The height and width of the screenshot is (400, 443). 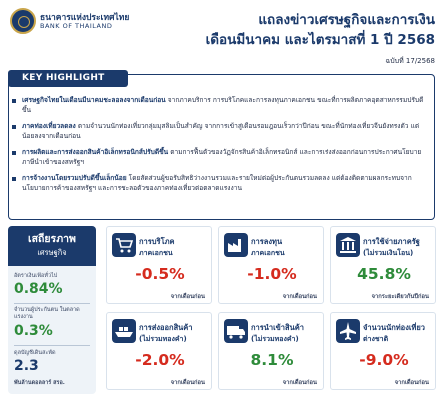 What do you see at coordinates (236, 245) in the screenshot?
I see `factory-icon` at bounding box center [236, 245].